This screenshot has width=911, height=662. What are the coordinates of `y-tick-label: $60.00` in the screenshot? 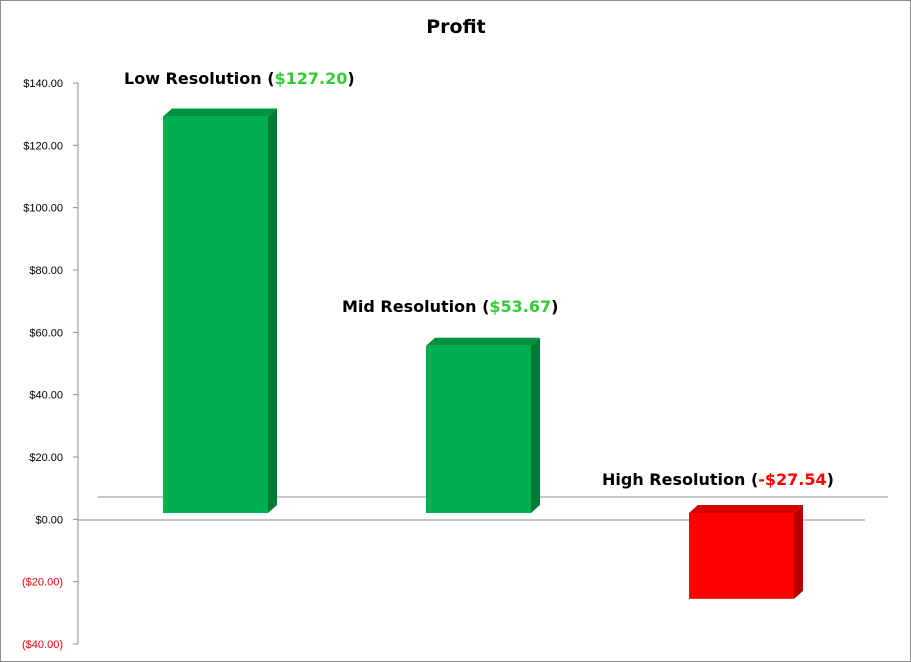 It's located at (46, 333).